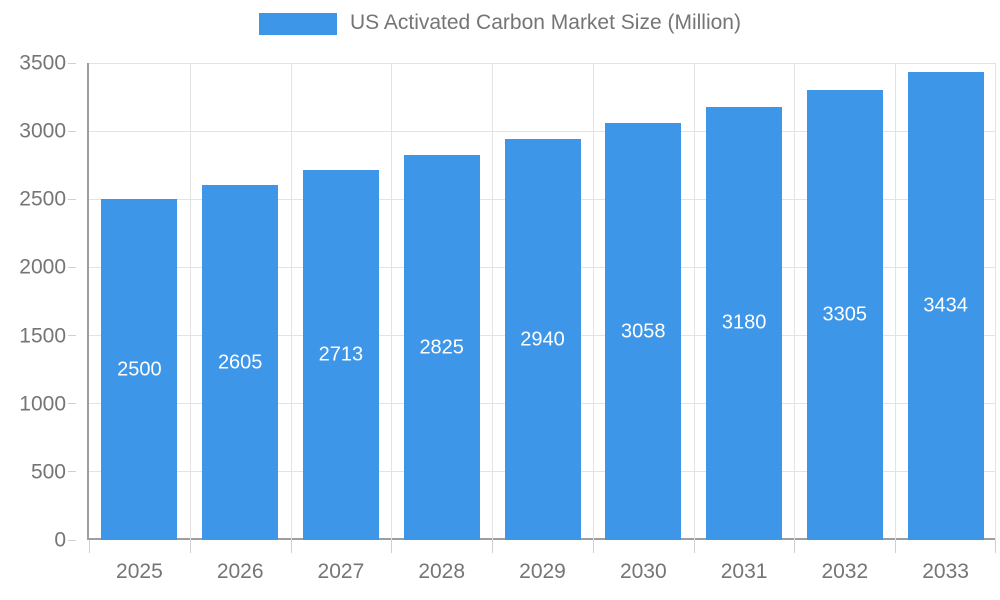 The width and height of the screenshot is (1000, 600). I want to click on bar-2031, so click(744, 323).